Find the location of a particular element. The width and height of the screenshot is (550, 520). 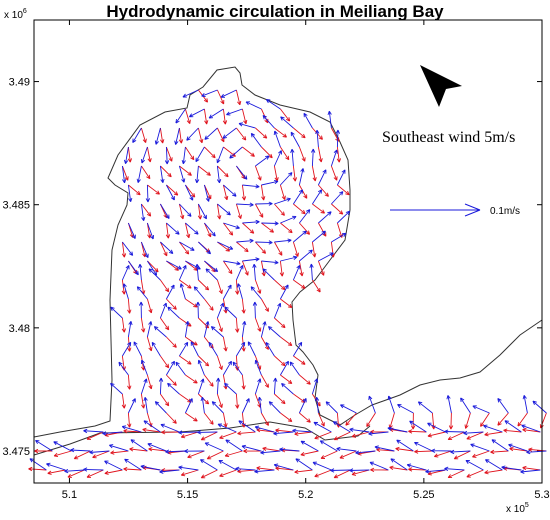

x-tick-label: 5.1 is located at coordinates (69, 495).